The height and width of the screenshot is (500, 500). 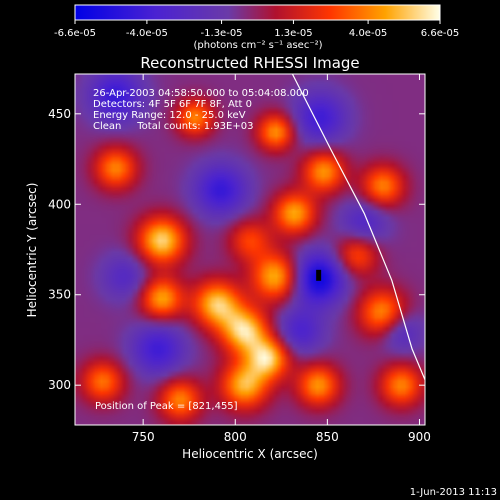 What do you see at coordinates (257, 12) in the screenshot?
I see `colorbar` at bounding box center [257, 12].